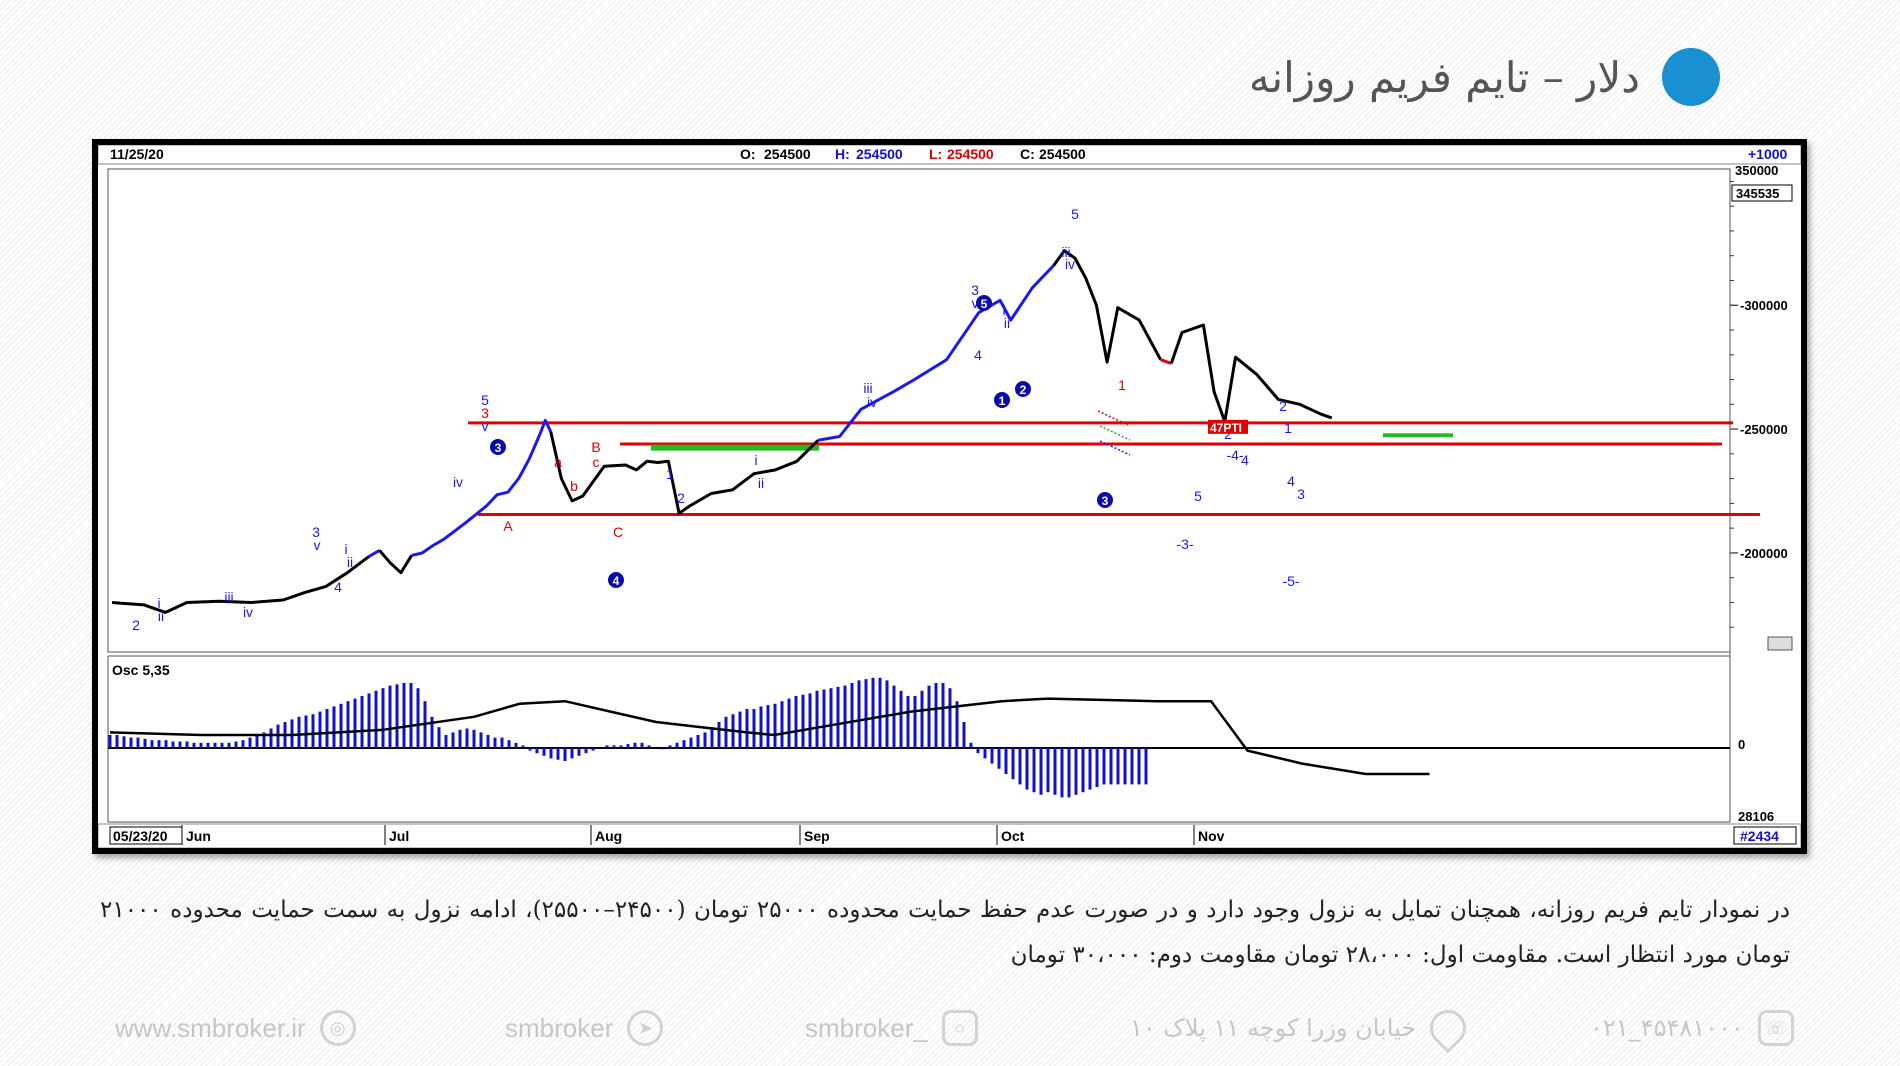 The width and height of the screenshot is (1900, 1066). What do you see at coordinates (1775, 1028) in the screenshot?
I see `phone-icon: ☏` at bounding box center [1775, 1028].